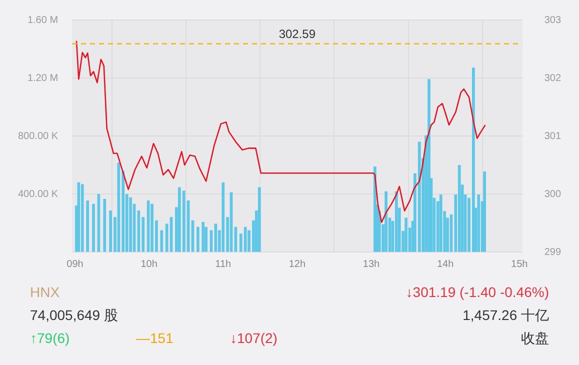  What do you see at coordinates (155, 338) in the screenshot?
I see `text: —151` at bounding box center [155, 338].